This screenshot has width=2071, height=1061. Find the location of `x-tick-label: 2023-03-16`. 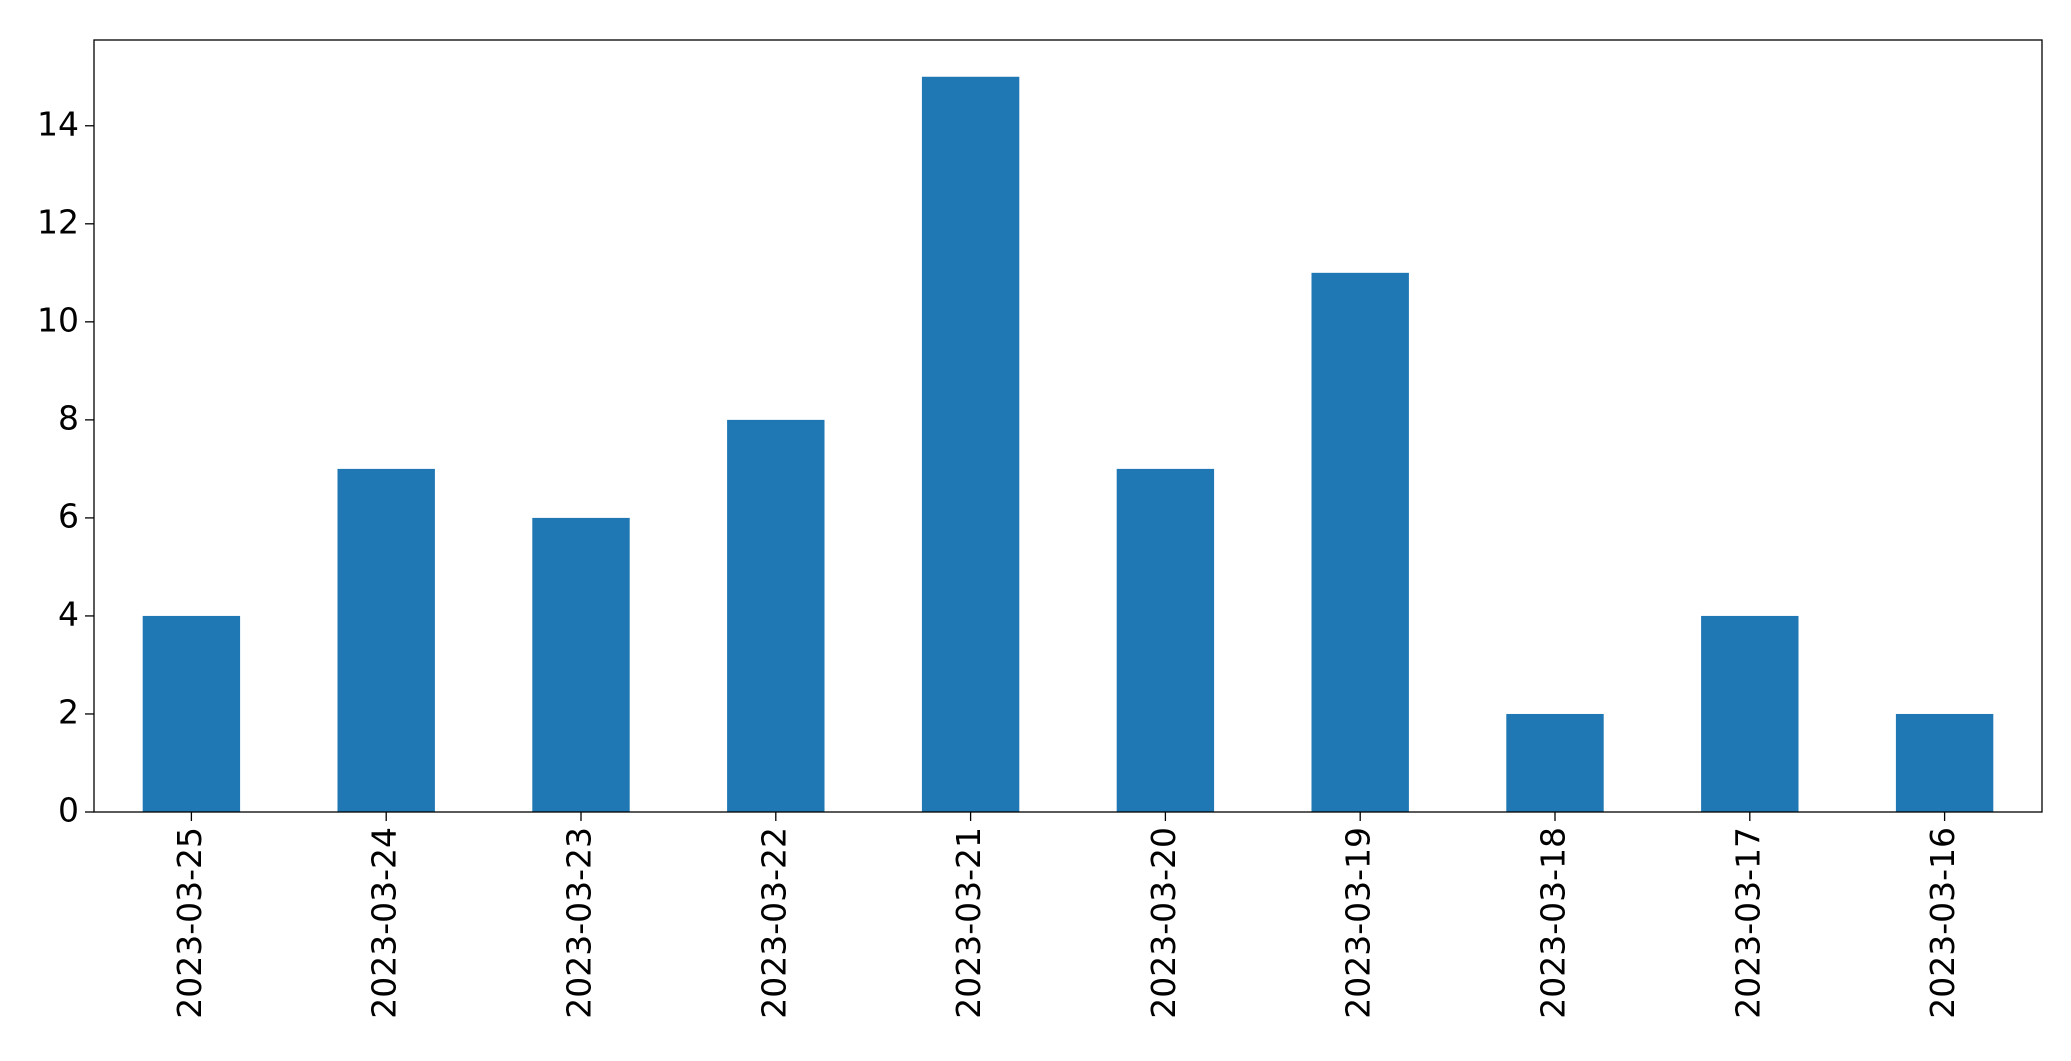

x-tick-label: 2023-03-16 is located at coordinates (1942, 923).